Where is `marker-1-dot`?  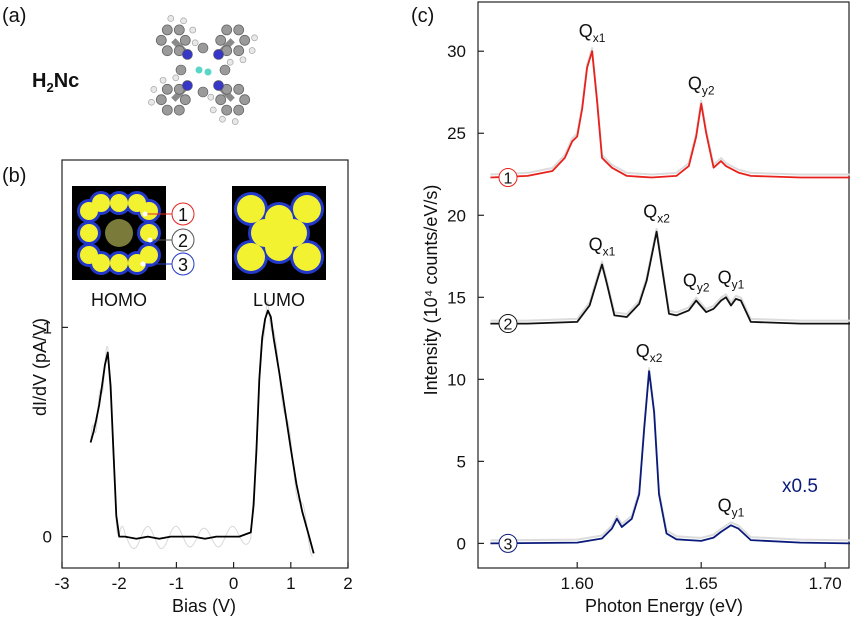 marker-1-dot is located at coordinates (145, 214).